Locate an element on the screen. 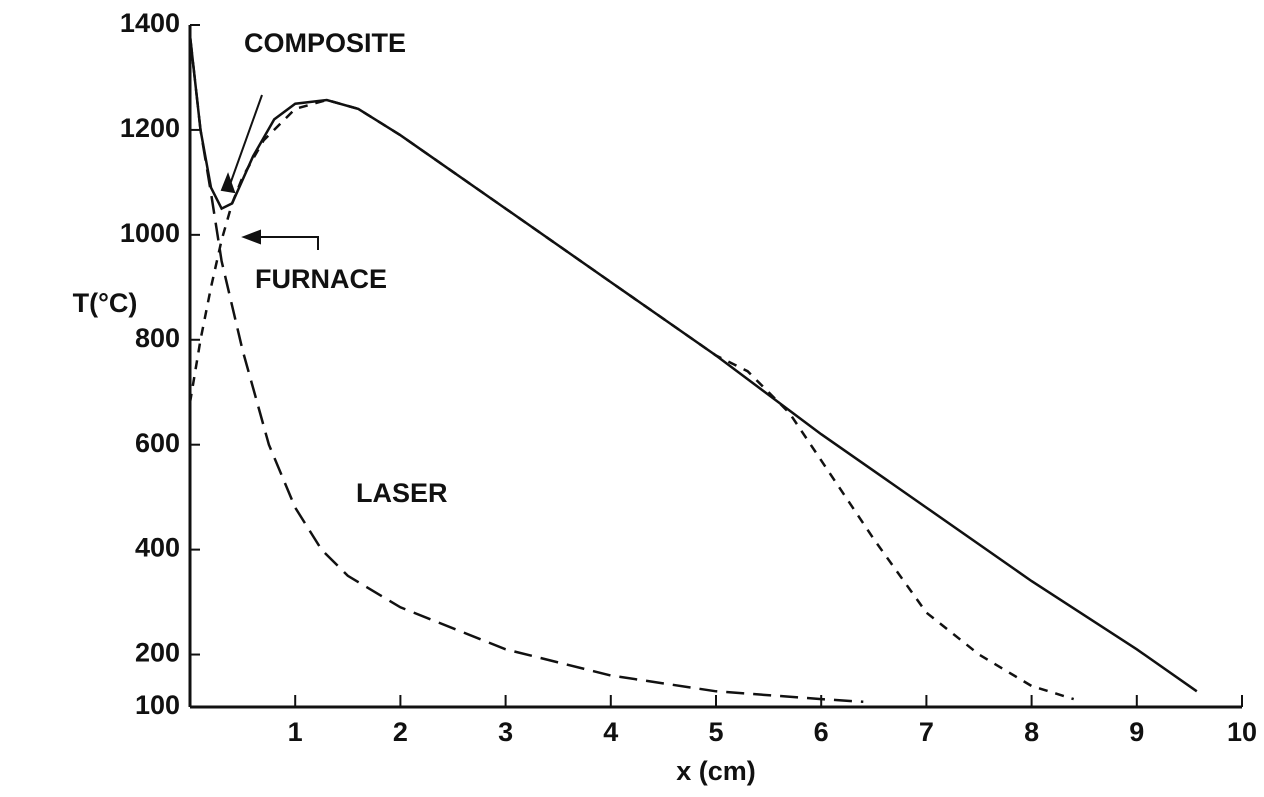 The width and height of the screenshot is (1264, 797). x-tick-label: 2 is located at coordinates (400, 732).